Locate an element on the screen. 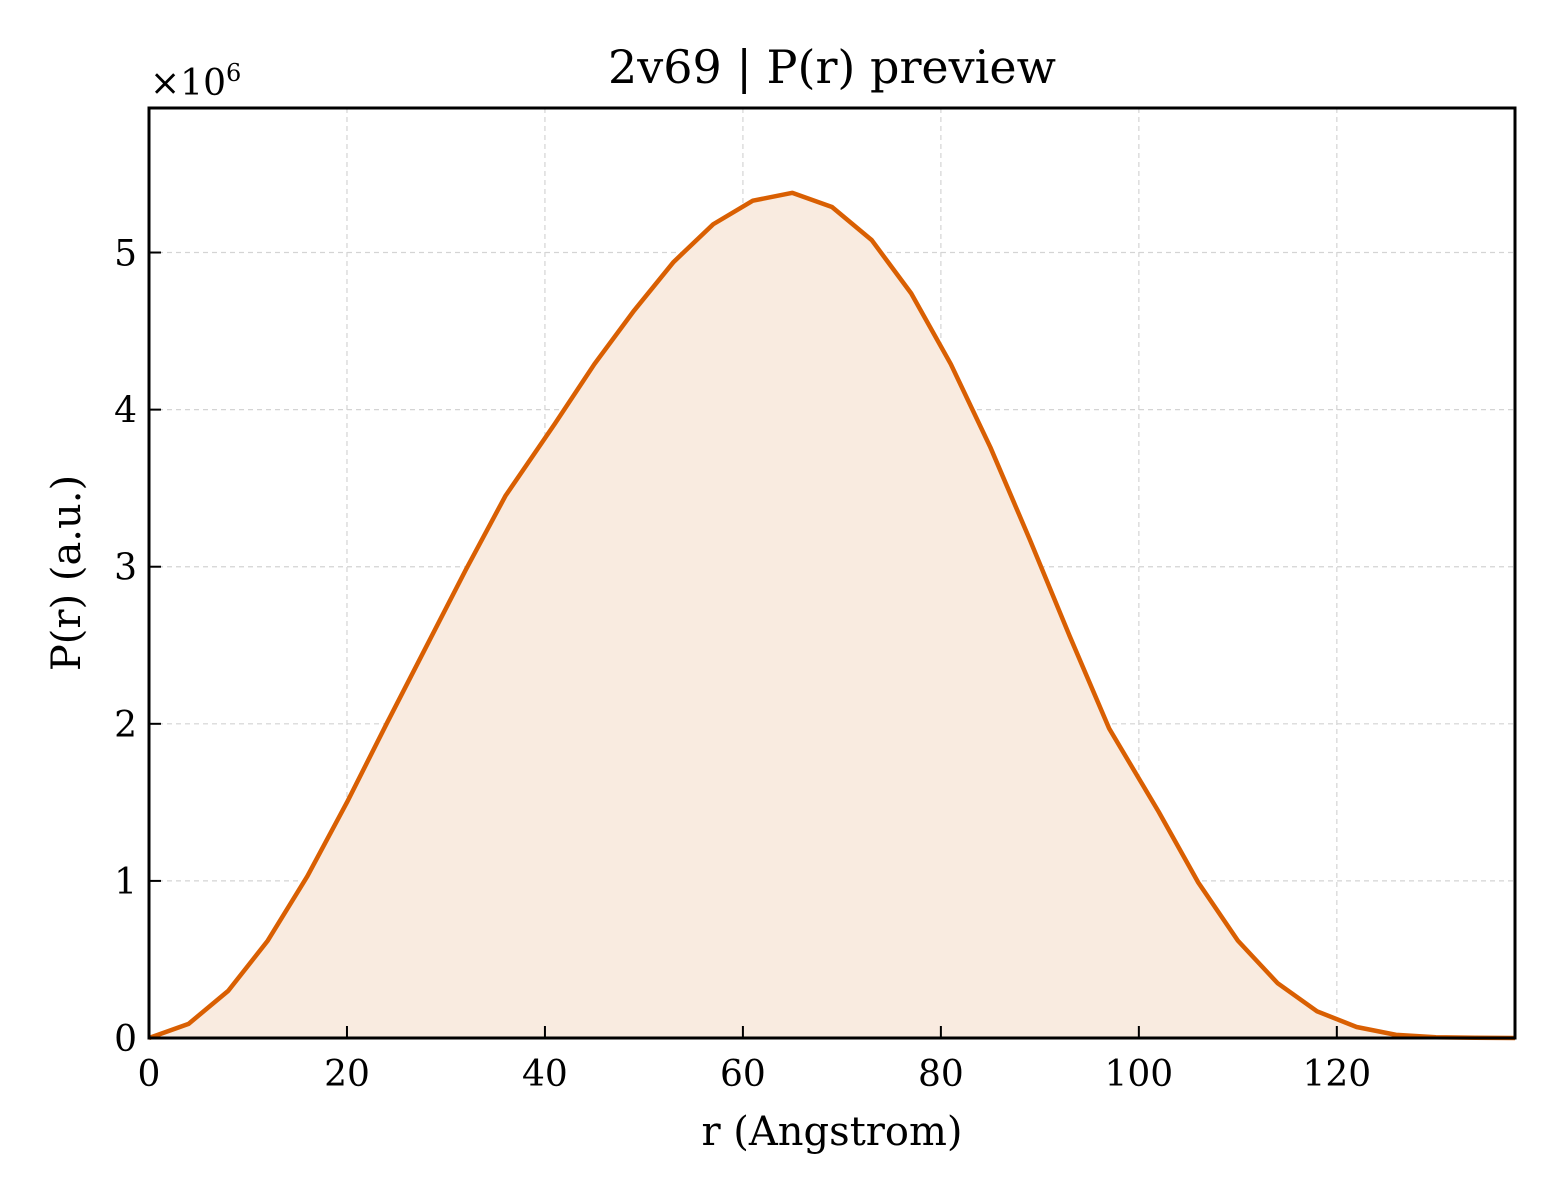 Image resolution: width=1560 pixels, height=1200 pixels. y-axis-offset: ×10⁶ is located at coordinates (195, 81).